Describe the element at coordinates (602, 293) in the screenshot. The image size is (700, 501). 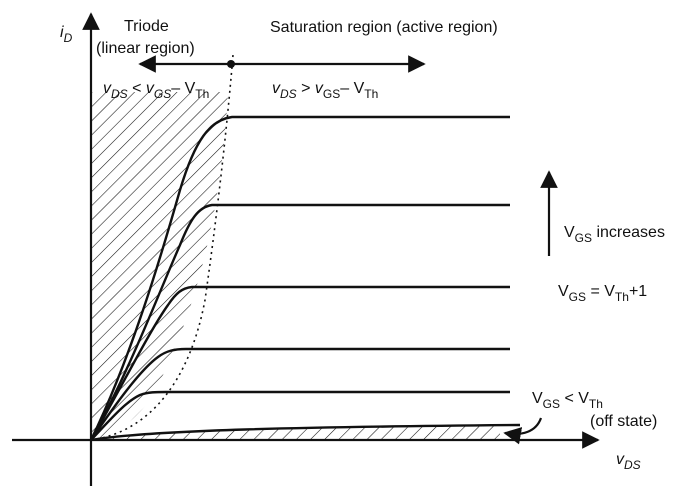
I see `vgs-threshold-plus-one-label: VGS = VTh+1` at that location.